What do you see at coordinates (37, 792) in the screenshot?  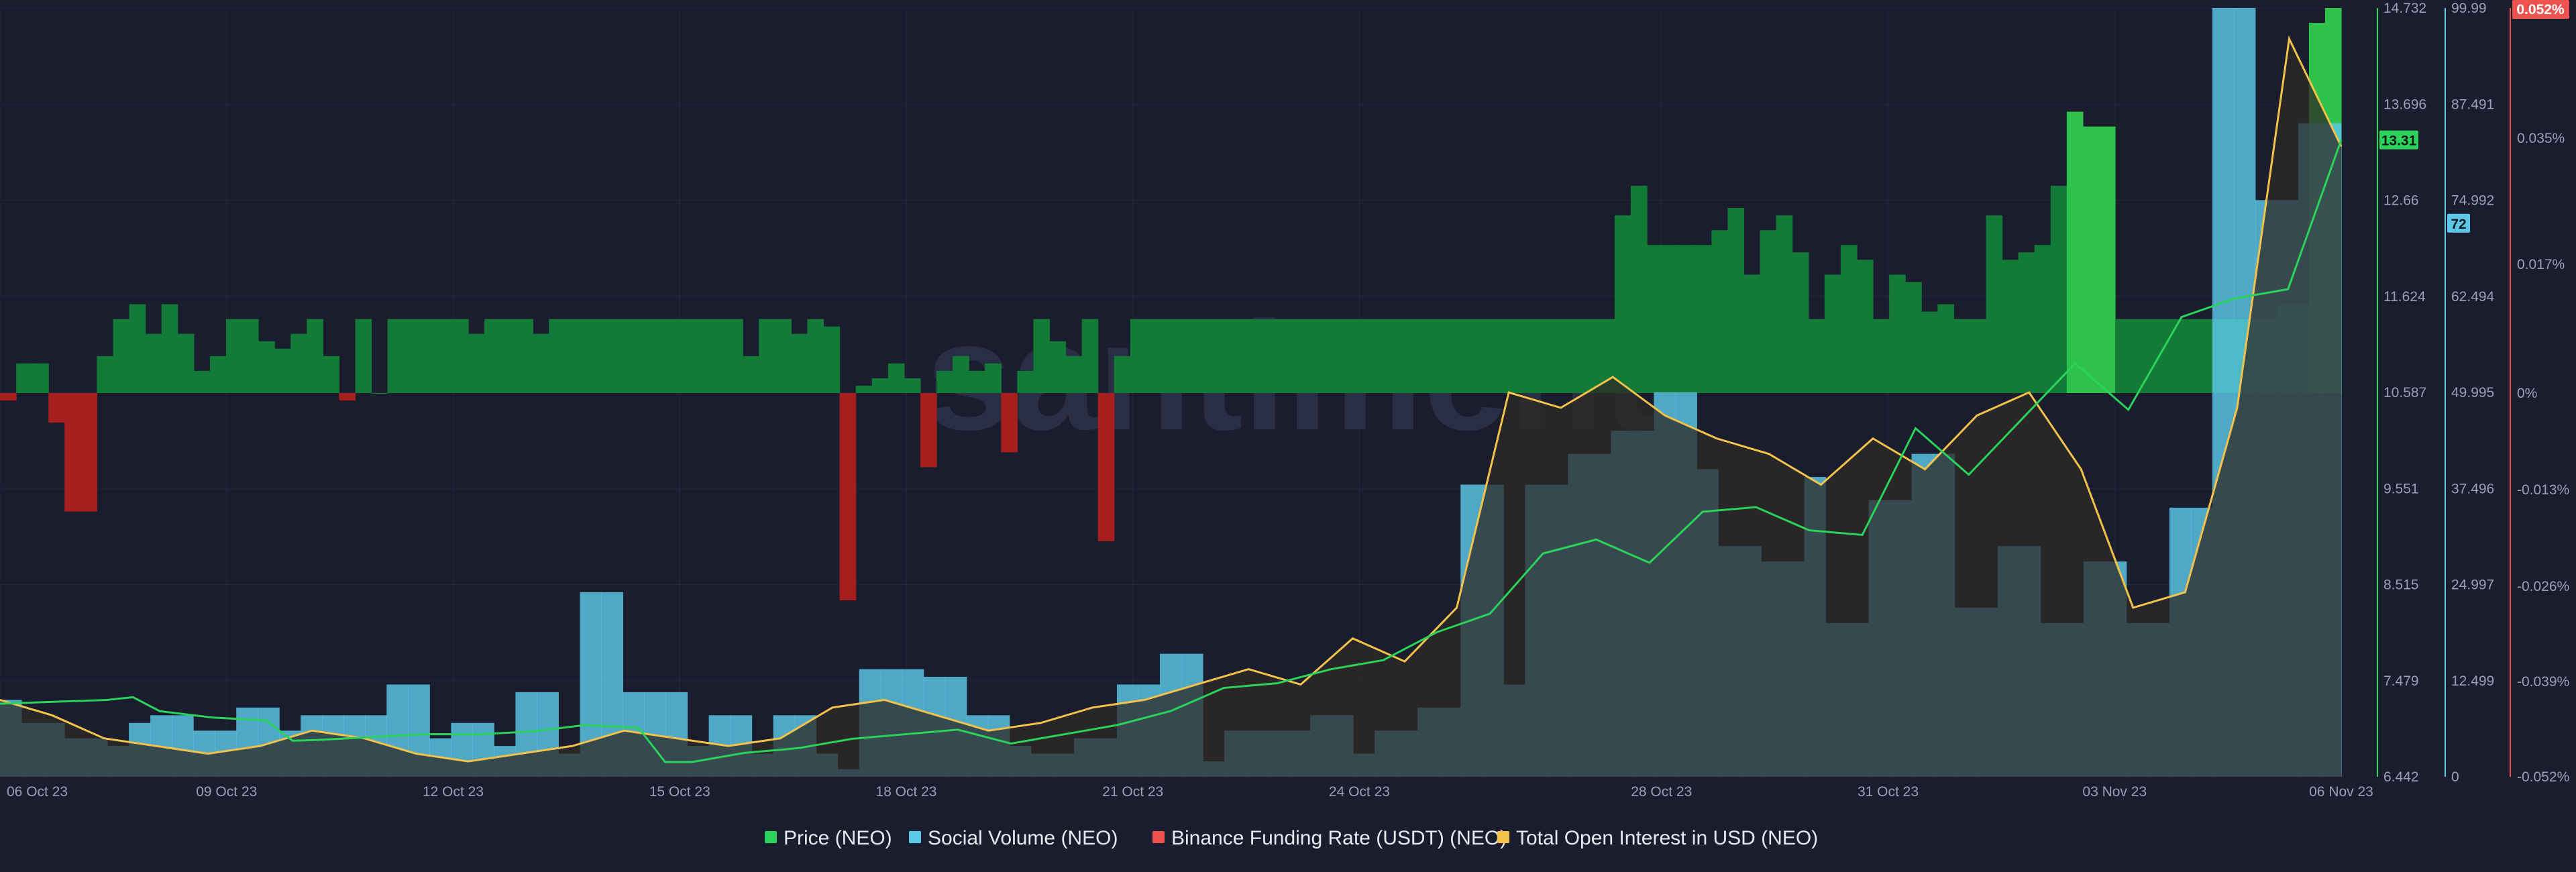 I see `x-tick-label: 06 Oct 23` at bounding box center [37, 792].